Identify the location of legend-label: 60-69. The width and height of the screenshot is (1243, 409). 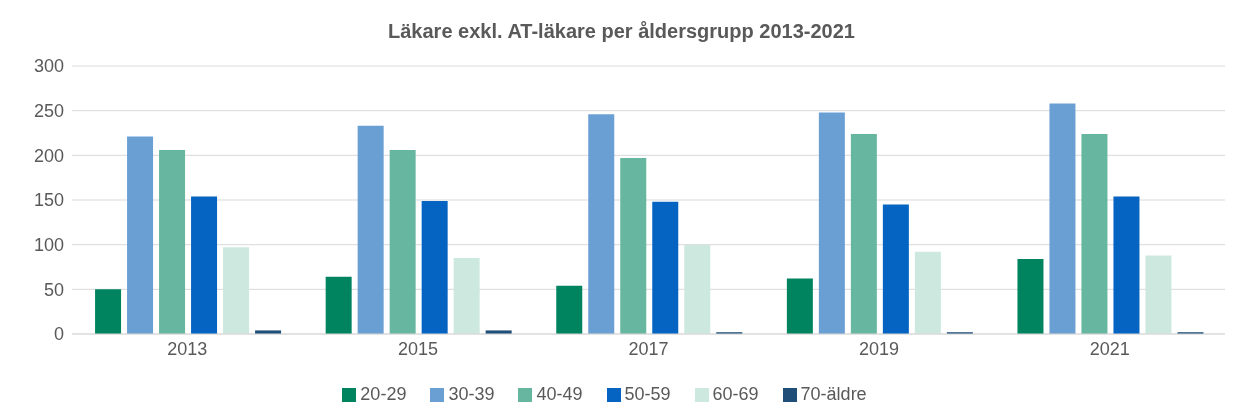
(735, 394).